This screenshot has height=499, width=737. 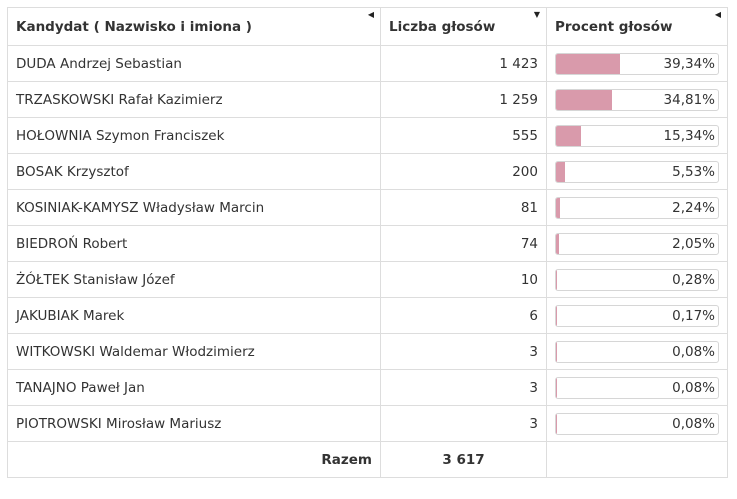 I want to click on table-row: TRZASKOWSKI Rafał Kazimierz 1 259 34,81%, so click(x=367, y=99).